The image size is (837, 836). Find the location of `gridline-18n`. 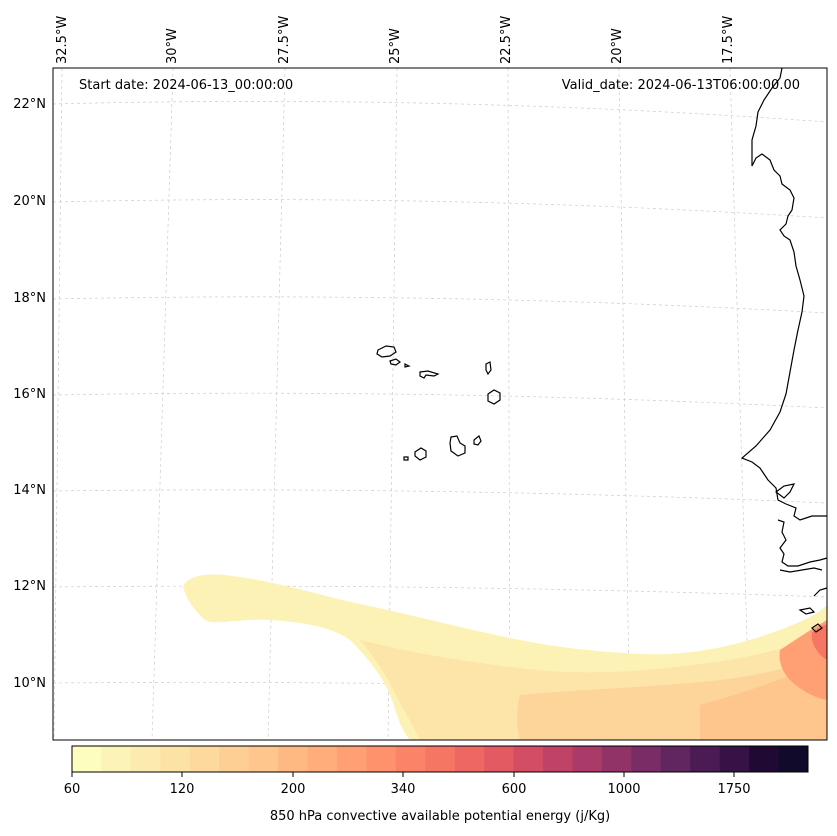

gridline-18n is located at coordinates (440, 305).